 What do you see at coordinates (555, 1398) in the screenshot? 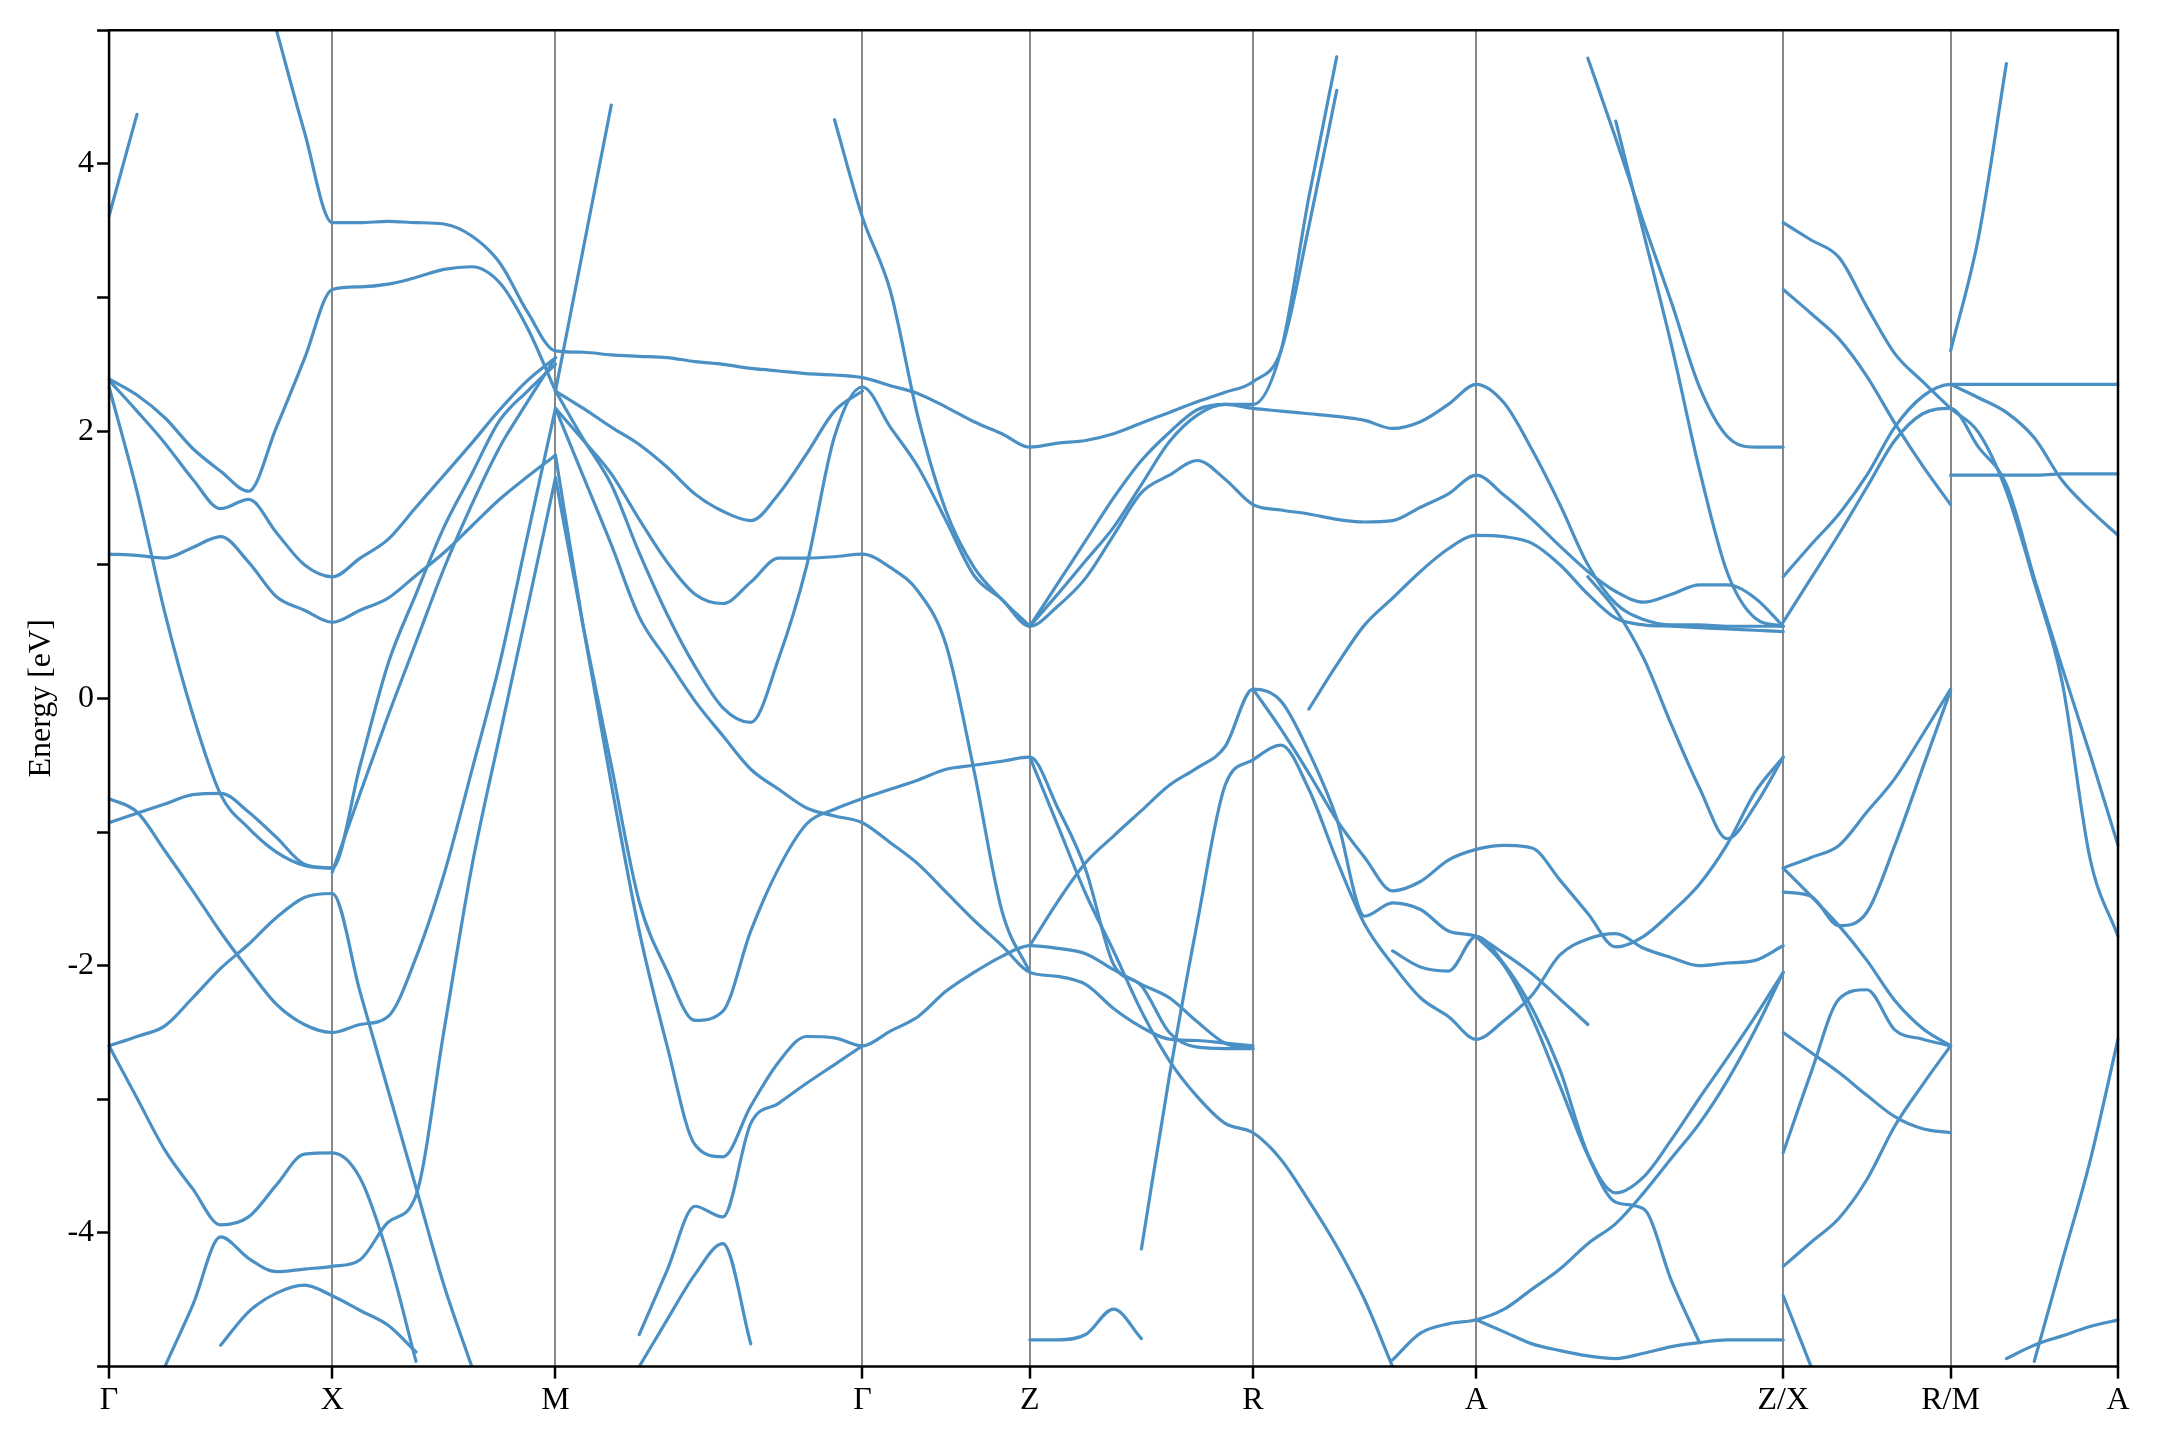
I see `x-tick-label: M` at bounding box center [555, 1398].